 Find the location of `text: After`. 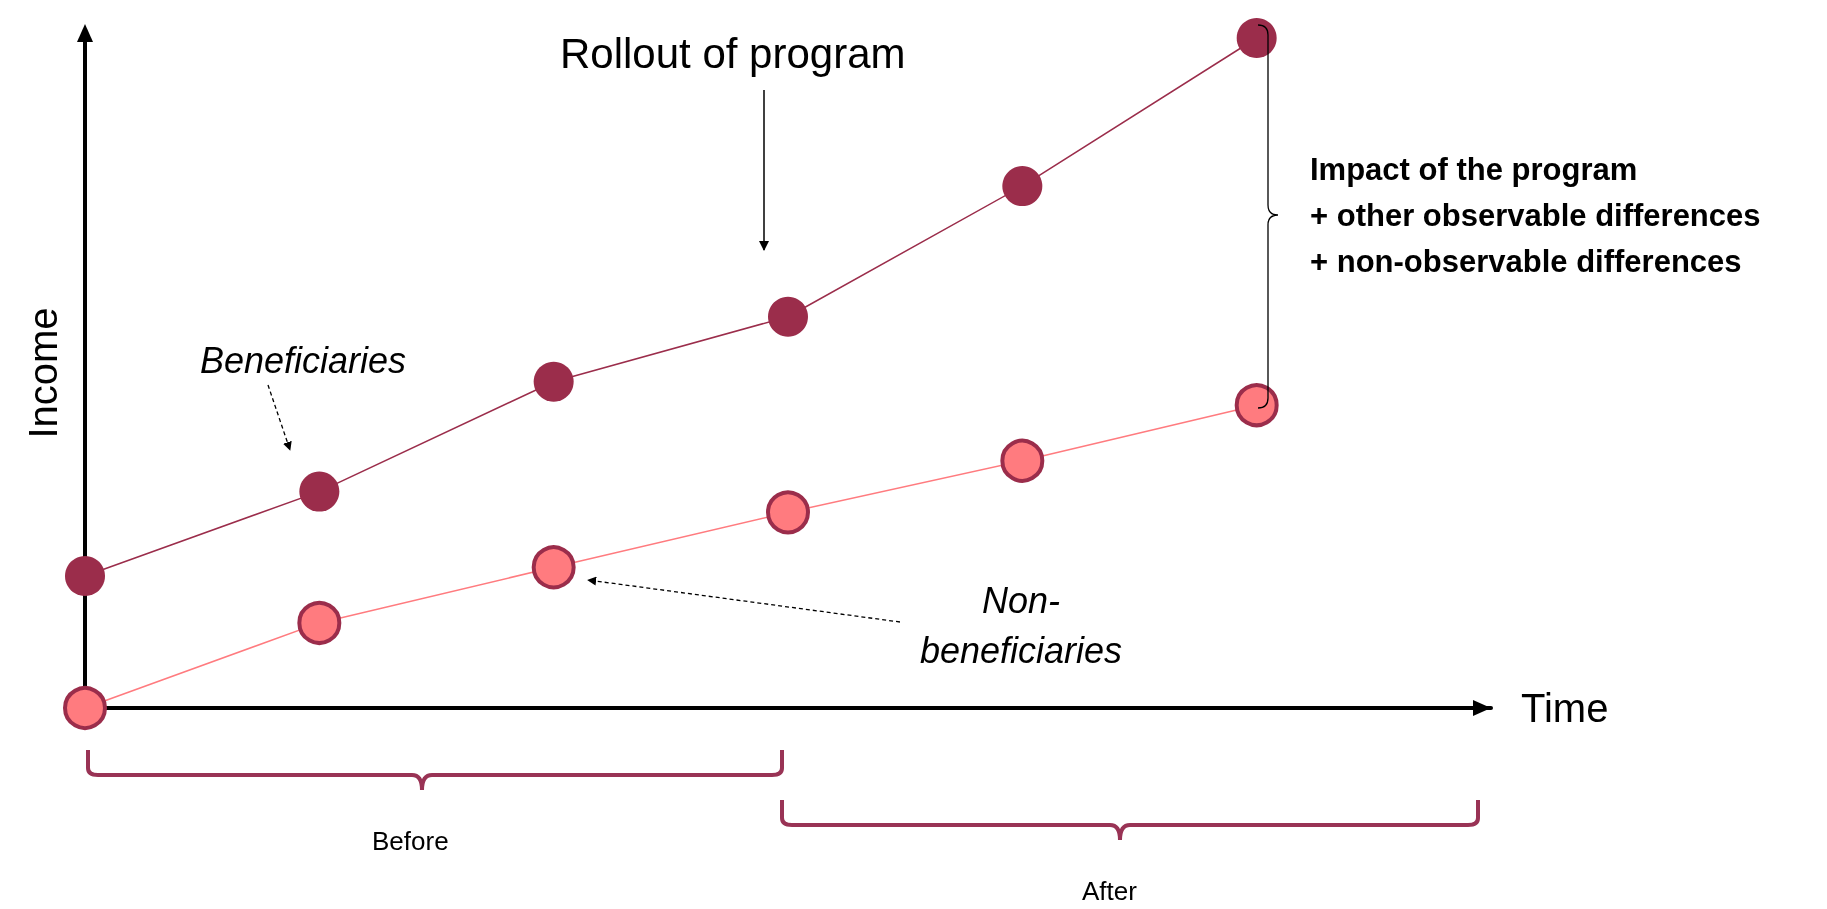

text: After is located at coordinates (1110, 891).